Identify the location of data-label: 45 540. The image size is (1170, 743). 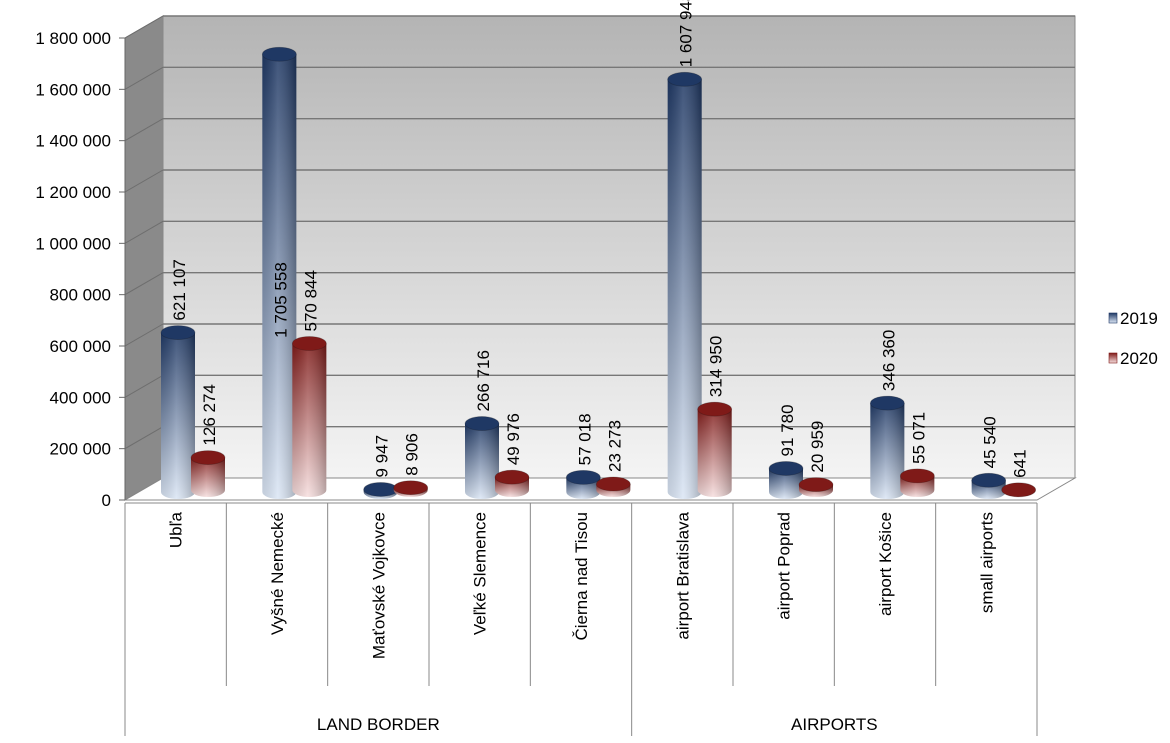
(990, 442).